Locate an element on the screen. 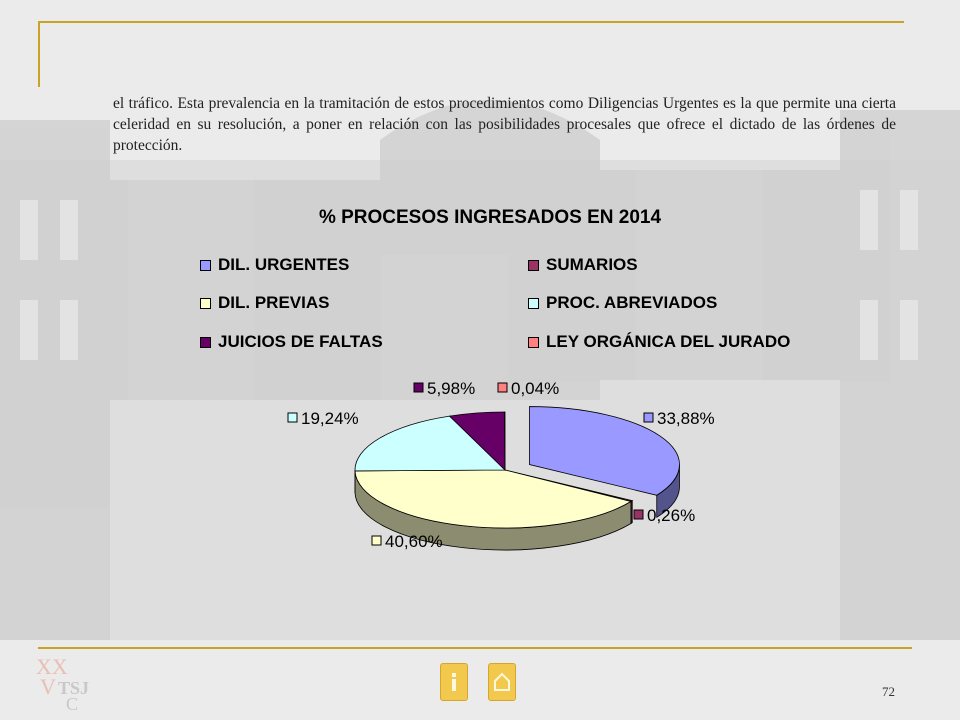 This screenshot has height=720, width=960. tsj-logo: XX V TSJ C is located at coordinates (62, 683).